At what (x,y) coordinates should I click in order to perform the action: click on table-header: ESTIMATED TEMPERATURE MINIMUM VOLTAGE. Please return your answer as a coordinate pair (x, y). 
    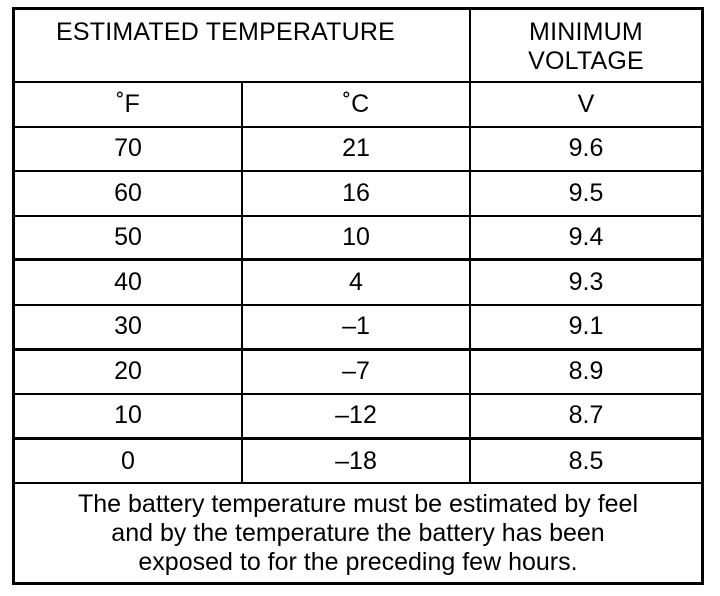
    Looking at the image, I should click on (358, 46).